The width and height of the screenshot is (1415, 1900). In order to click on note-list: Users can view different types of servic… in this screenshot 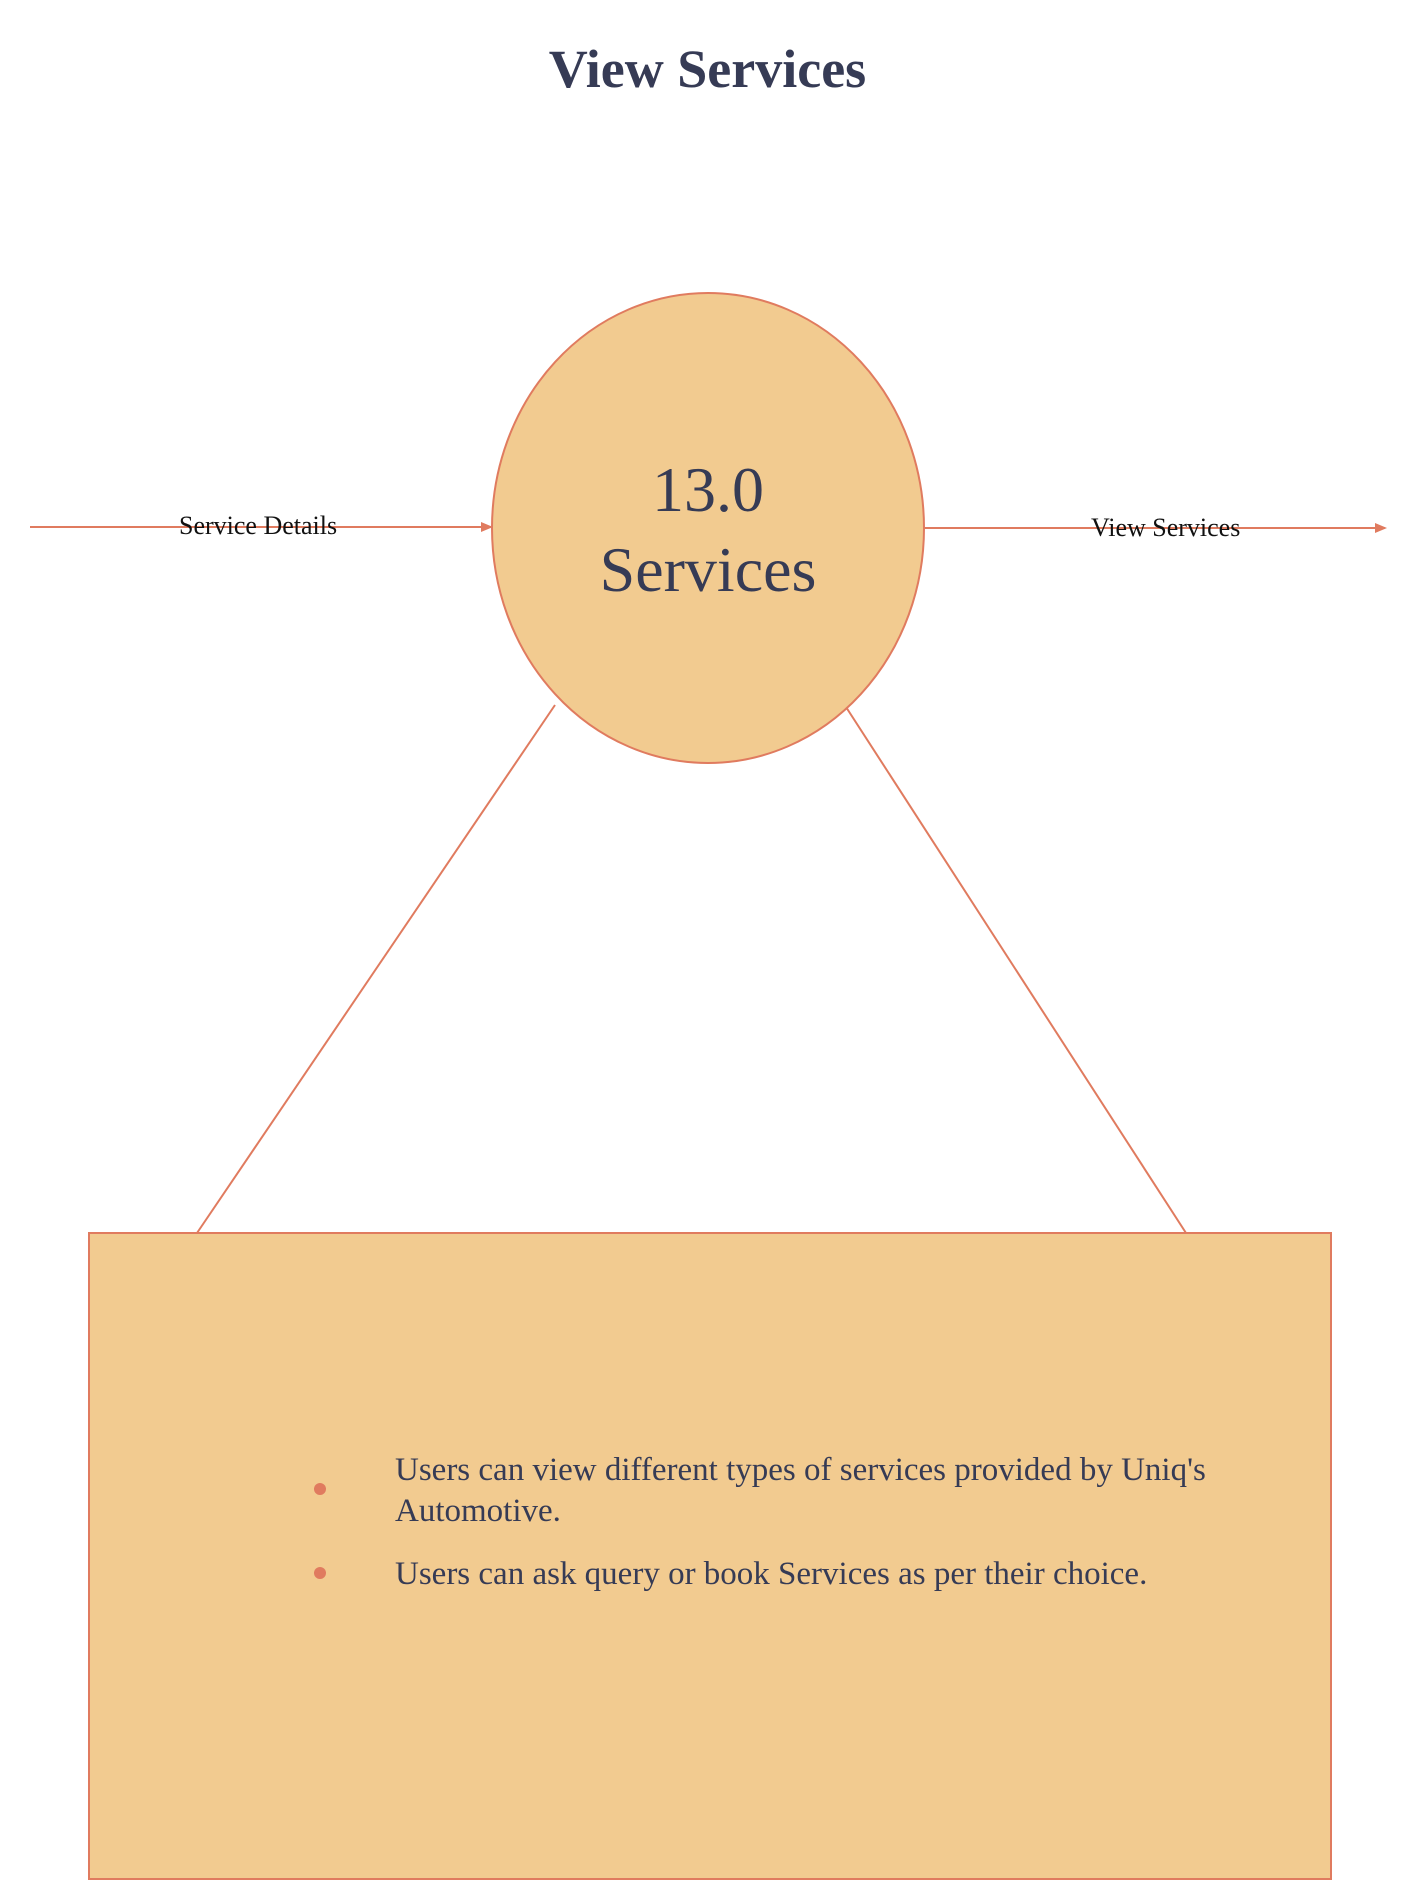, I will do `click(760, 1533)`.